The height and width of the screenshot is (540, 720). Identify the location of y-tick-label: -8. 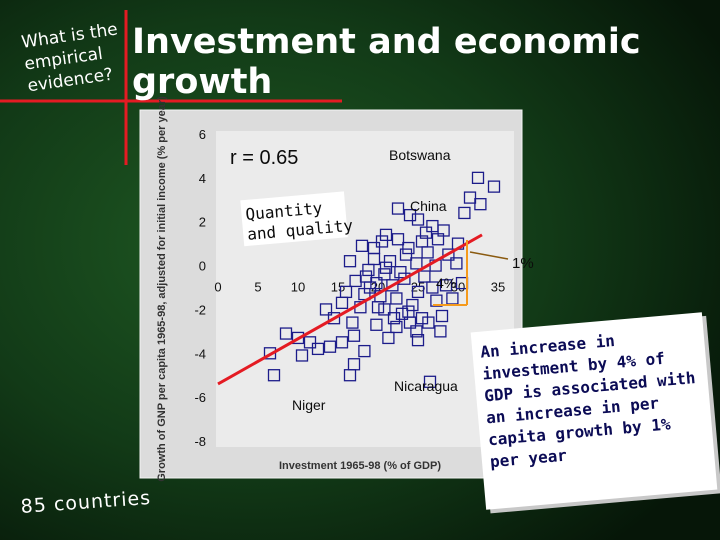
(200, 441).